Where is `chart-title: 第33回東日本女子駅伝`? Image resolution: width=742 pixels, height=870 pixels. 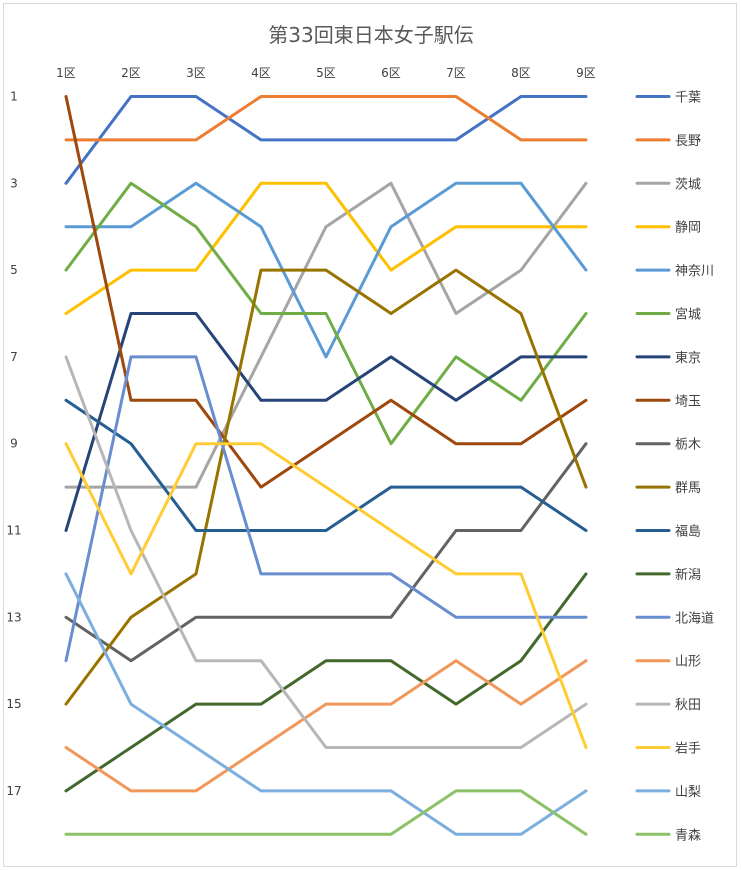
chart-title: 第33回東日本女子駅伝 is located at coordinates (370, 35).